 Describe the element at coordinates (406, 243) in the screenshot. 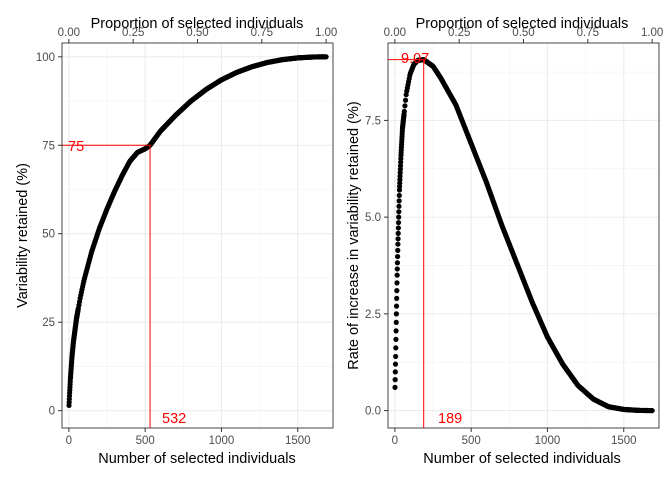

I see `right-highlight-lines` at that location.